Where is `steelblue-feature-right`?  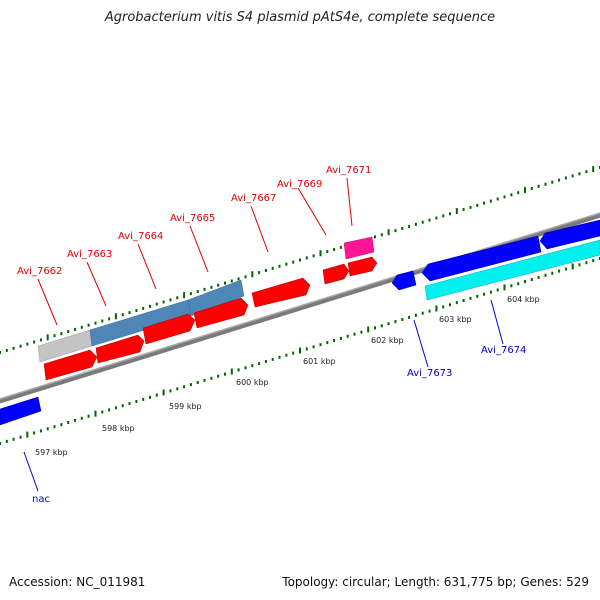 steelblue-feature-right is located at coordinates (216, 298).